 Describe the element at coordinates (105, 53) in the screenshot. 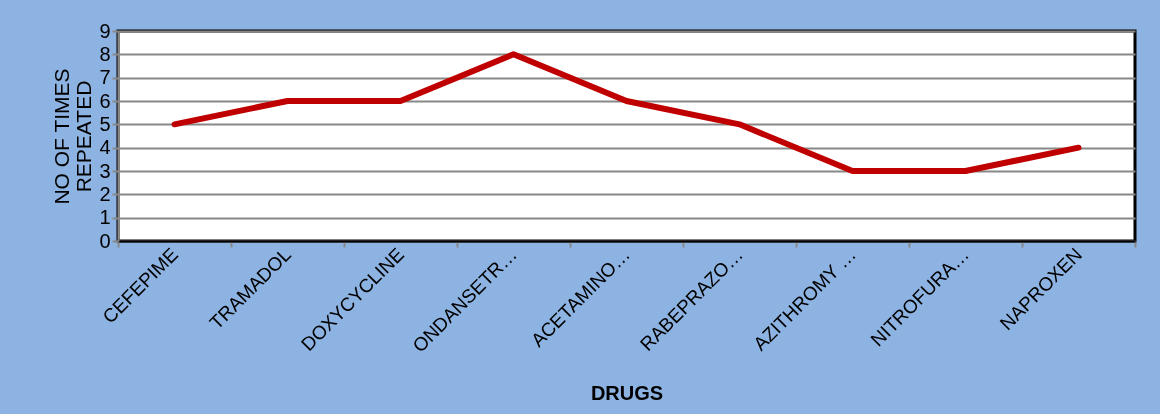

I see `y-tick-label: 8` at that location.